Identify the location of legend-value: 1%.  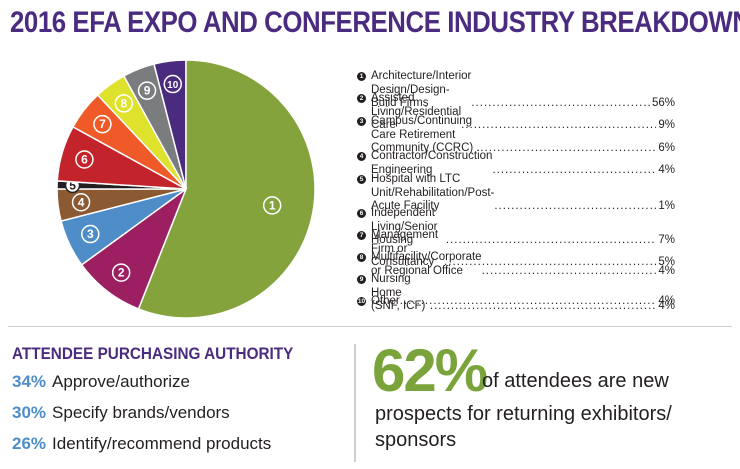
(666, 206).